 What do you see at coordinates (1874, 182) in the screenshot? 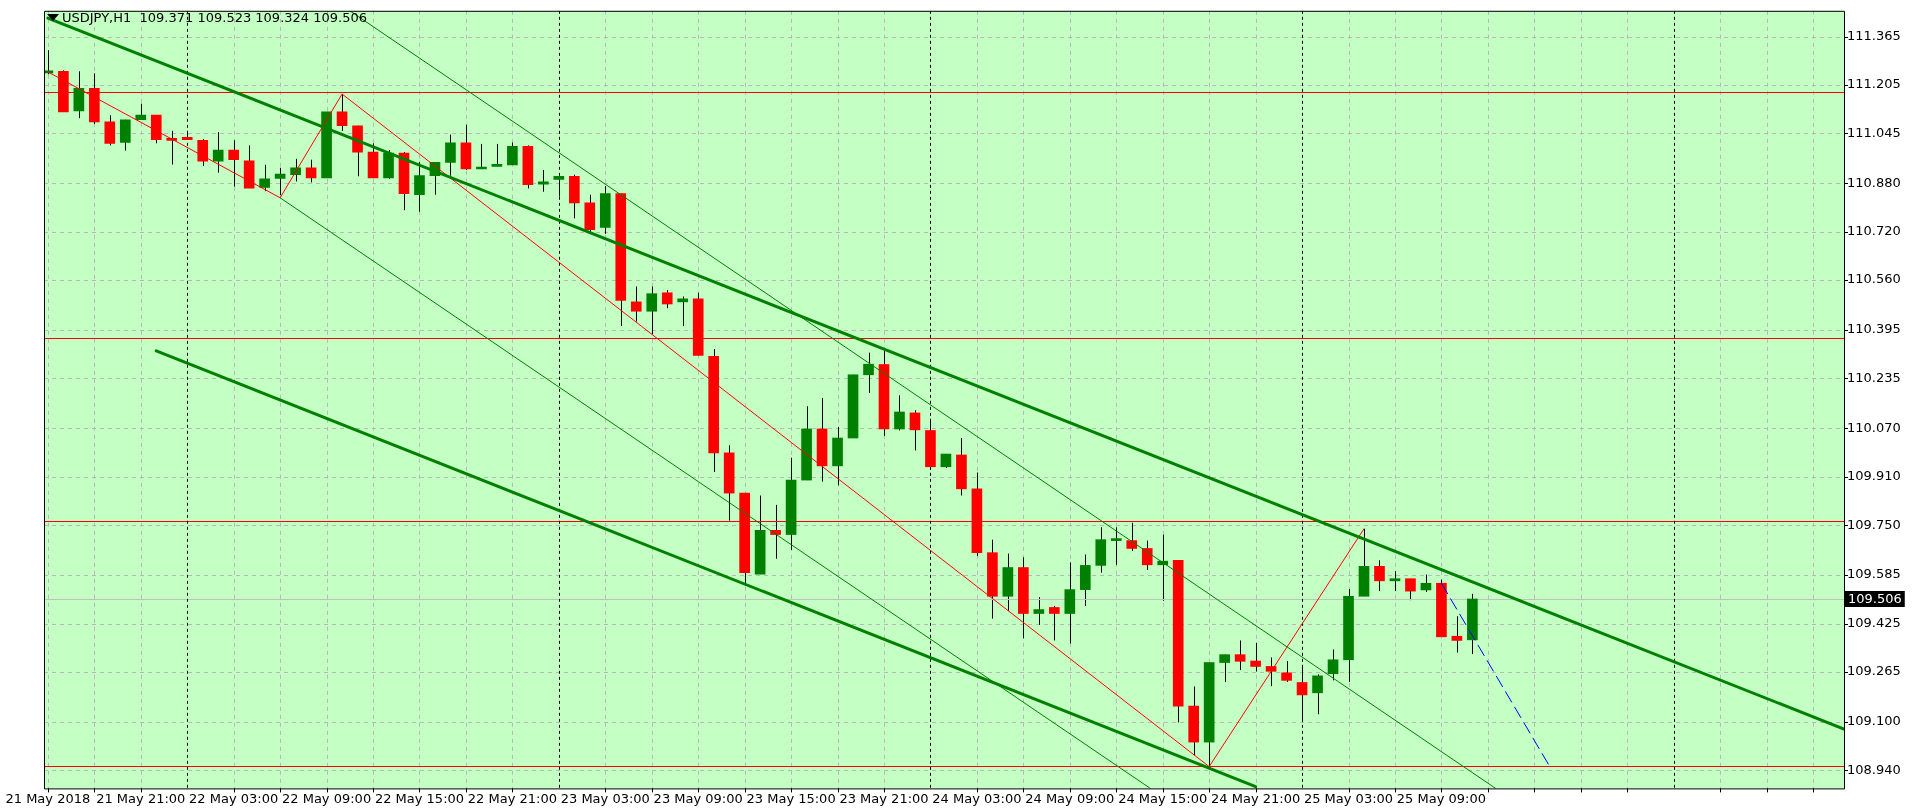
I see `y-tick-label: 110.880` at bounding box center [1874, 182].